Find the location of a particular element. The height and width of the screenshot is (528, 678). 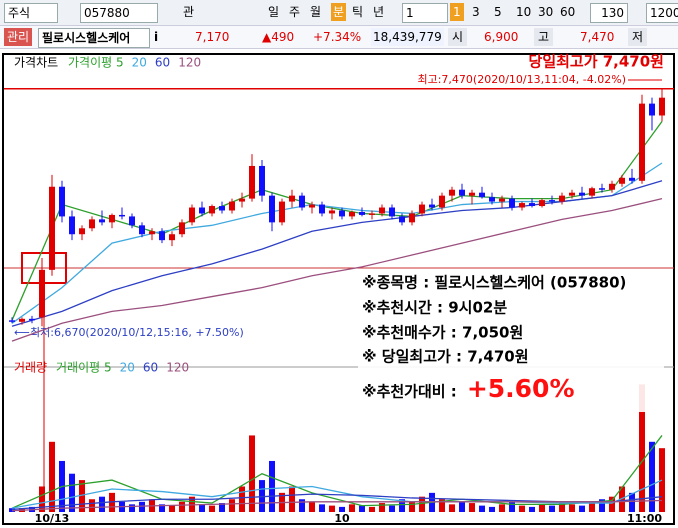

interval-button: 10 is located at coordinates (524, 12).